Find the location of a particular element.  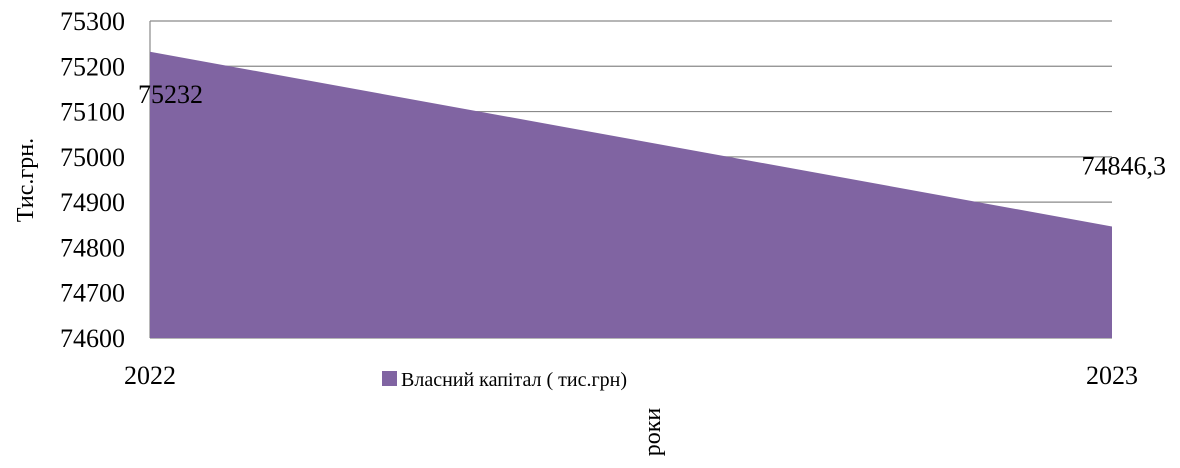

x-axis-title: роки is located at coordinates (653, 432).